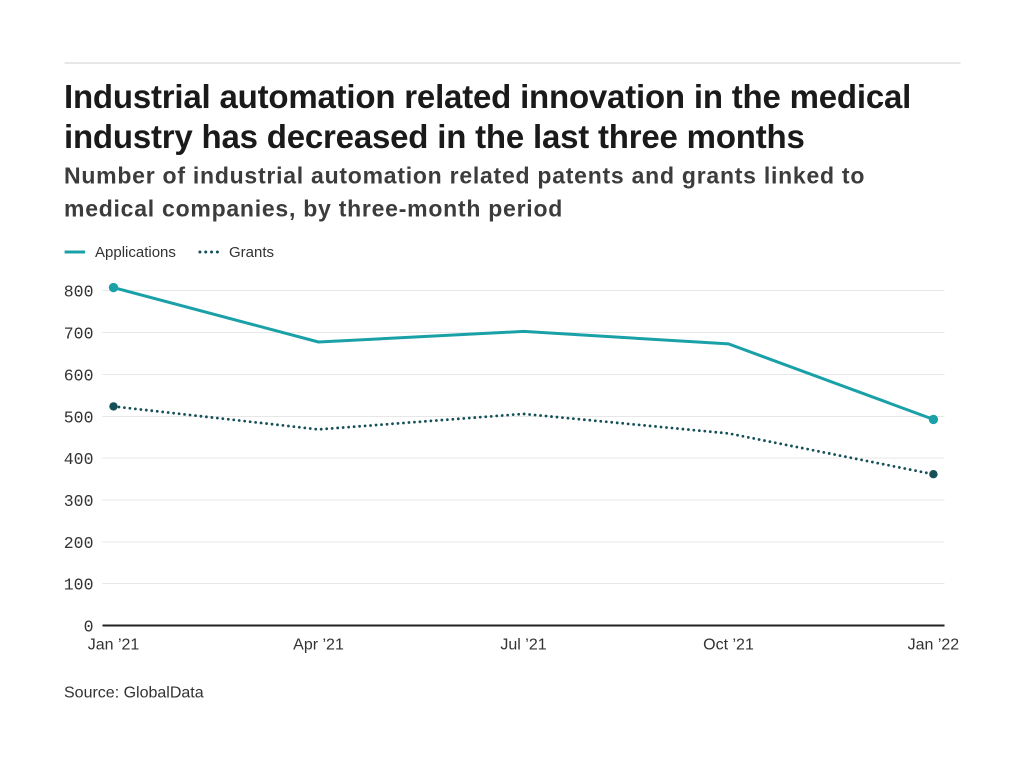 Image resolution: width=1024 pixels, height=768 pixels. What do you see at coordinates (134, 692) in the screenshot?
I see `svg-text: Source: GlobalData` at bounding box center [134, 692].